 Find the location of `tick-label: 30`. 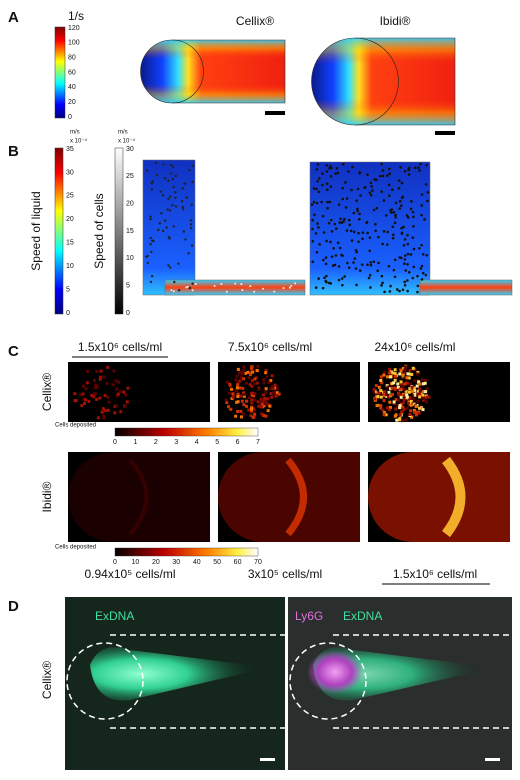

tick-label: 30 is located at coordinates (130, 149).